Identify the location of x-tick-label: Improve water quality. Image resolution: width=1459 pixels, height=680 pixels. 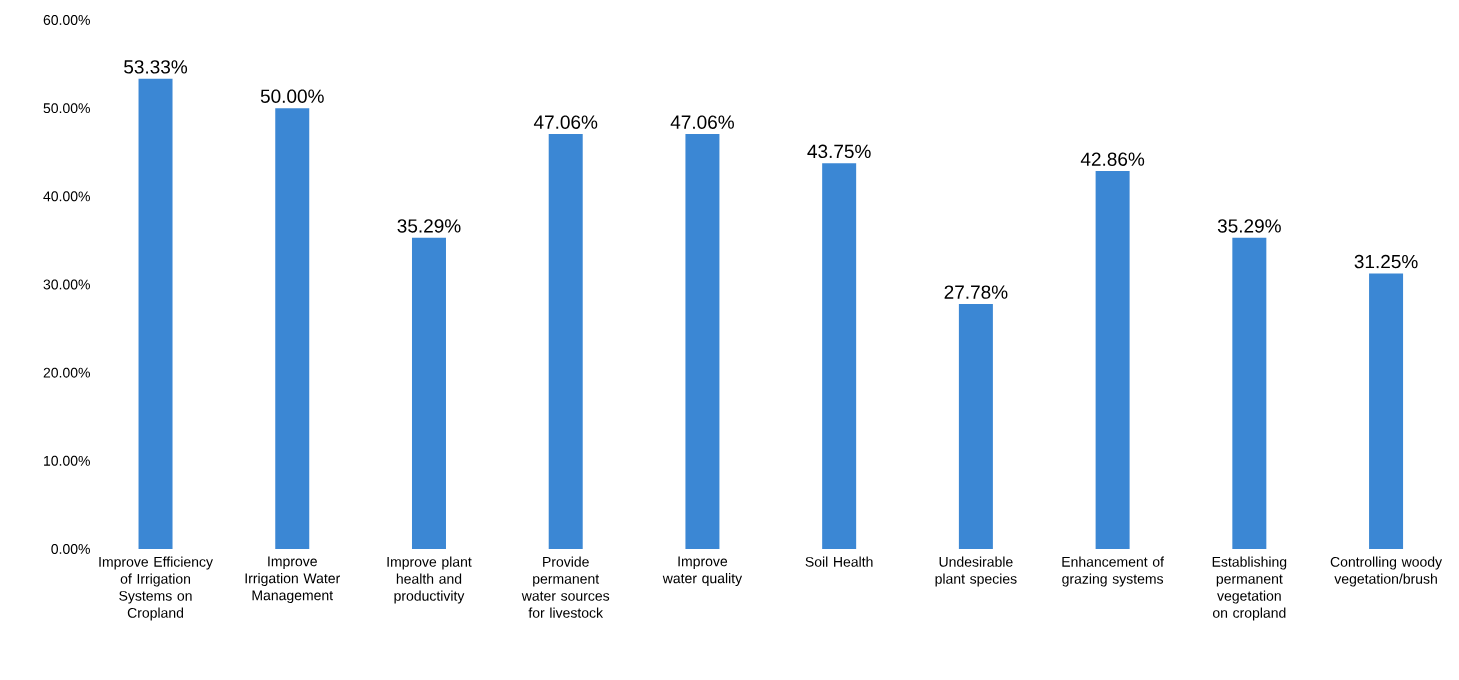
(702, 571).